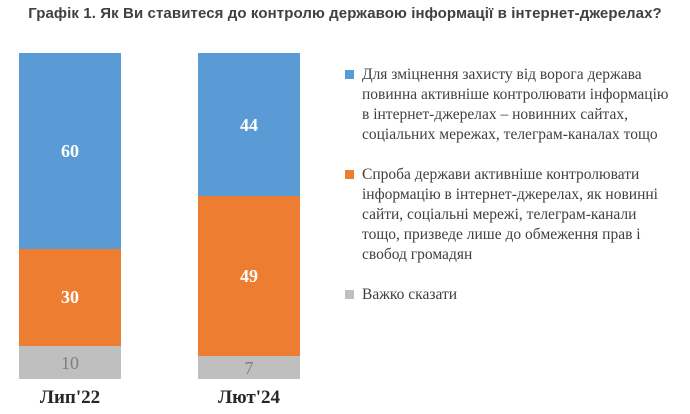  Describe the element at coordinates (515, 295) in the screenshot. I see `legend-item: Важко сказати` at that location.